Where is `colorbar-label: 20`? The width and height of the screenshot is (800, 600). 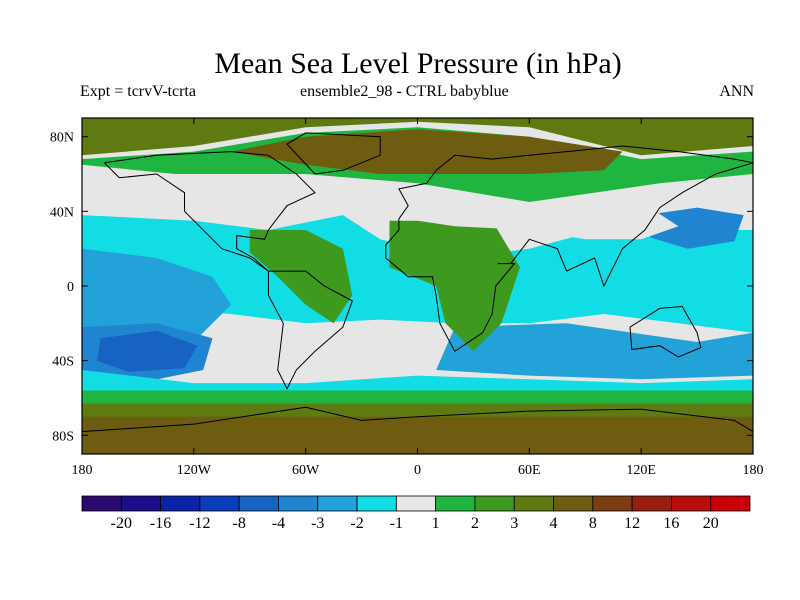
colorbar-label: 20 is located at coordinates (711, 523).